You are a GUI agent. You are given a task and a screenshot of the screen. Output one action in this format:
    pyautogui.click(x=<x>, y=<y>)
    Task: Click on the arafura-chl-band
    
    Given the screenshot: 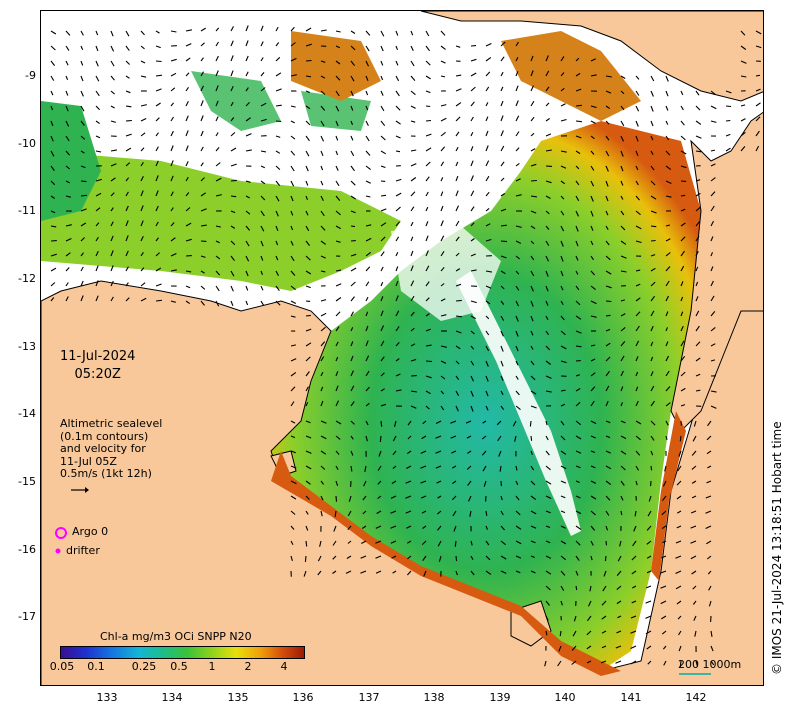 What is the action you would take?
    pyautogui.click(x=221, y=221)
    